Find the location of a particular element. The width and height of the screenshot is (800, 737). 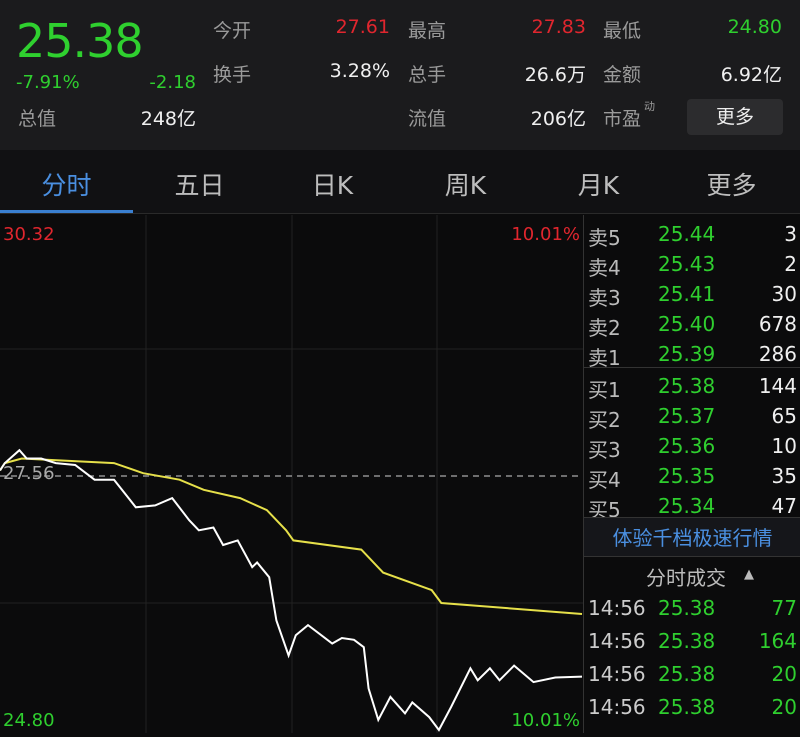

row-volume: 286 is located at coordinates (777, 354).